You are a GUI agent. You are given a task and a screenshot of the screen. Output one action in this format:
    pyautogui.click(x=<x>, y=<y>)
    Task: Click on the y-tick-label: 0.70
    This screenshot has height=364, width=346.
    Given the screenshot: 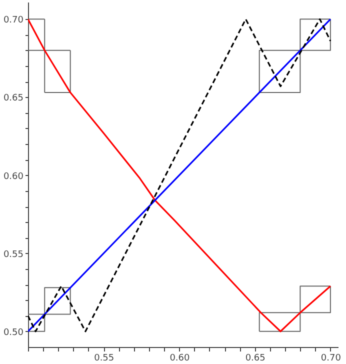 What is the action you would take?
    pyautogui.click(x=13, y=21)
    